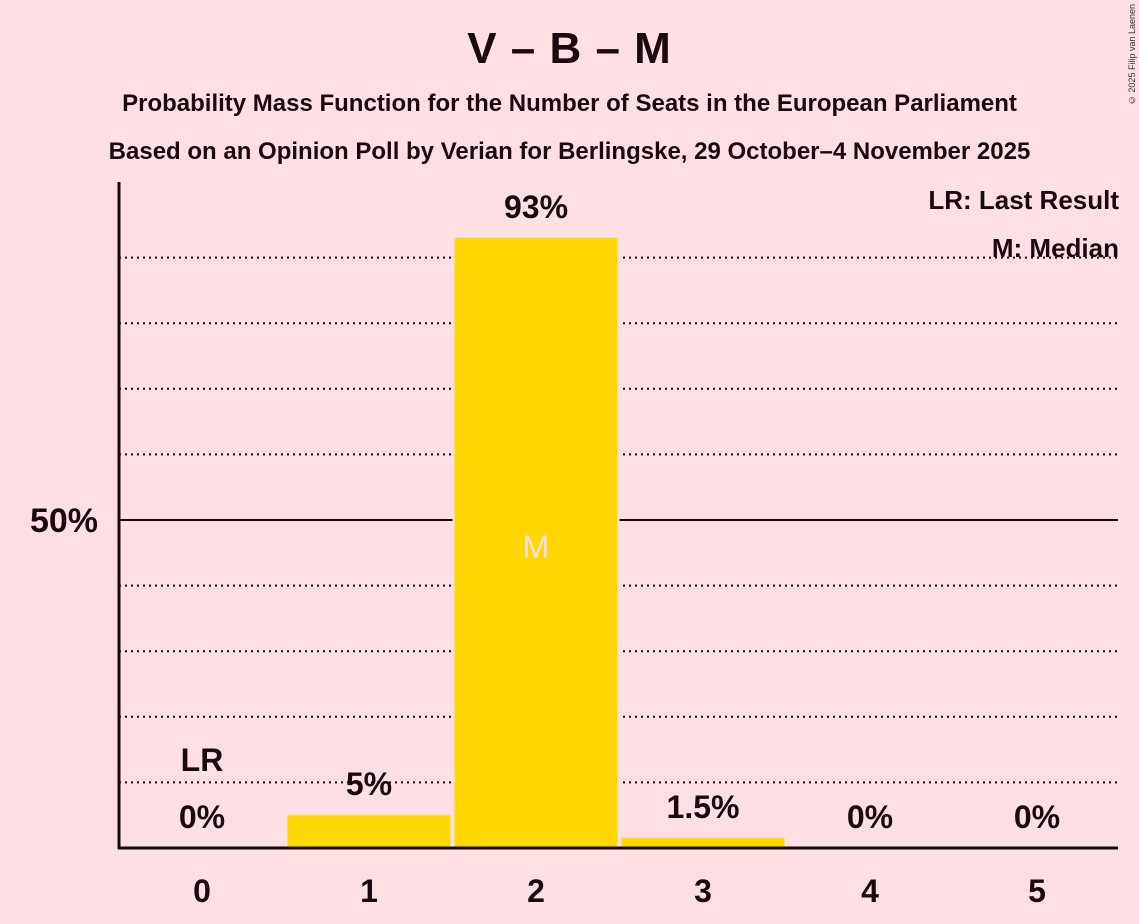 Image resolution: width=1139 pixels, height=924 pixels. I want to click on x-tick-label: 0, so click(202, 891).